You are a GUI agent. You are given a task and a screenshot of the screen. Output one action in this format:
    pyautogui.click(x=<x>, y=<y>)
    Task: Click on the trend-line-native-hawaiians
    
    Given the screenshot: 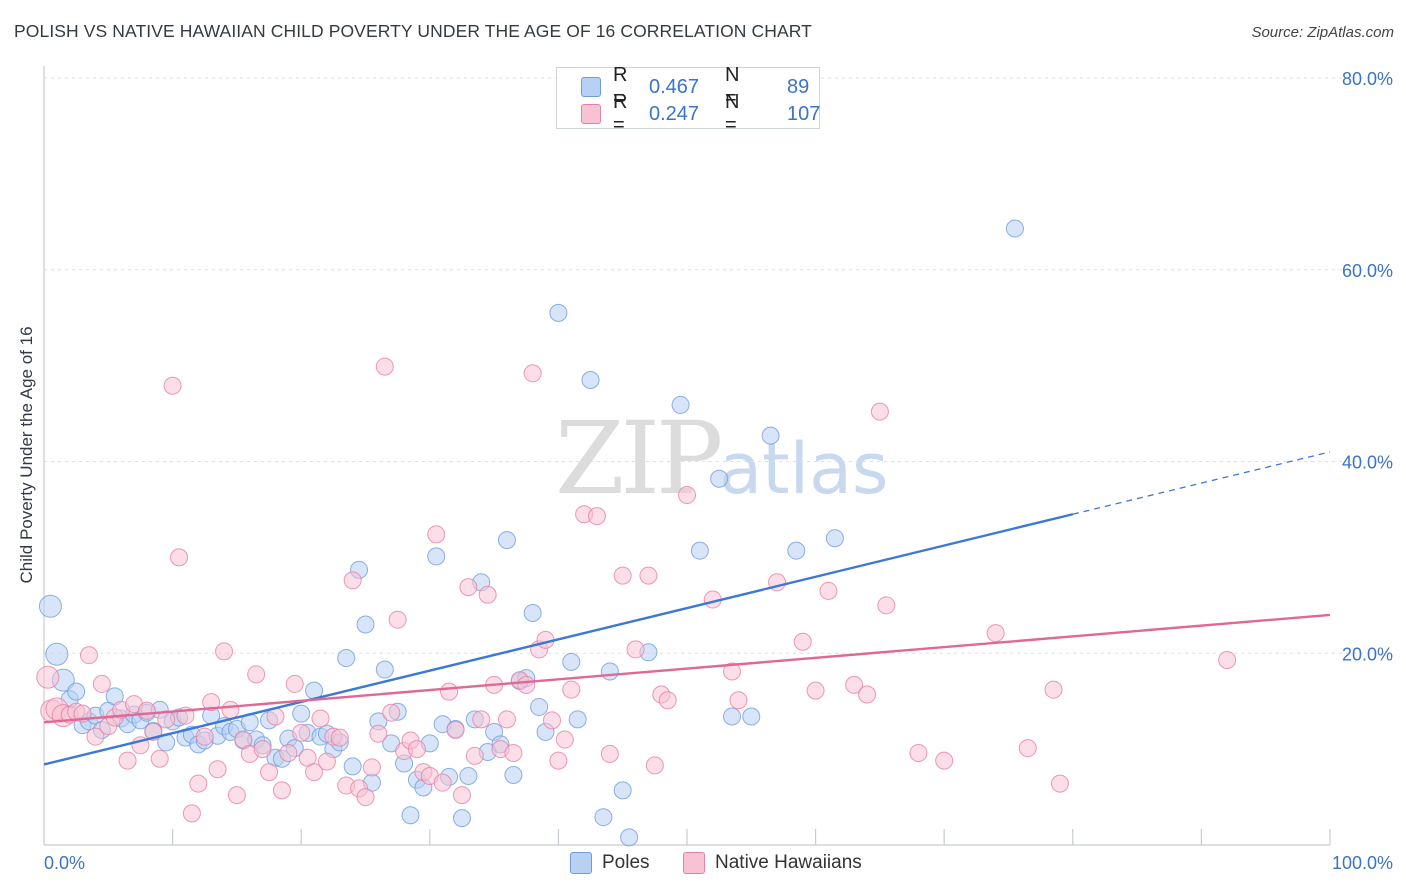 What is the action you would take?
    pyautogui.click(x=687, y=668)
    